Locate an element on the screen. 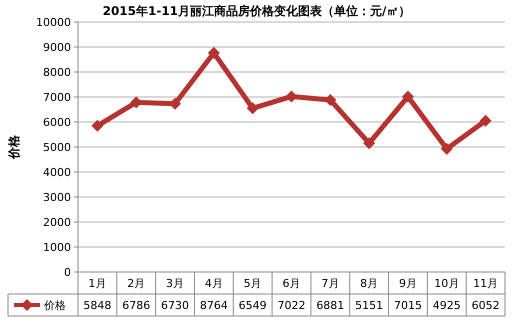 The width and height of the screenshot is (513, 323). y-tick-label: 4000 is located at coordinates (57, 172).